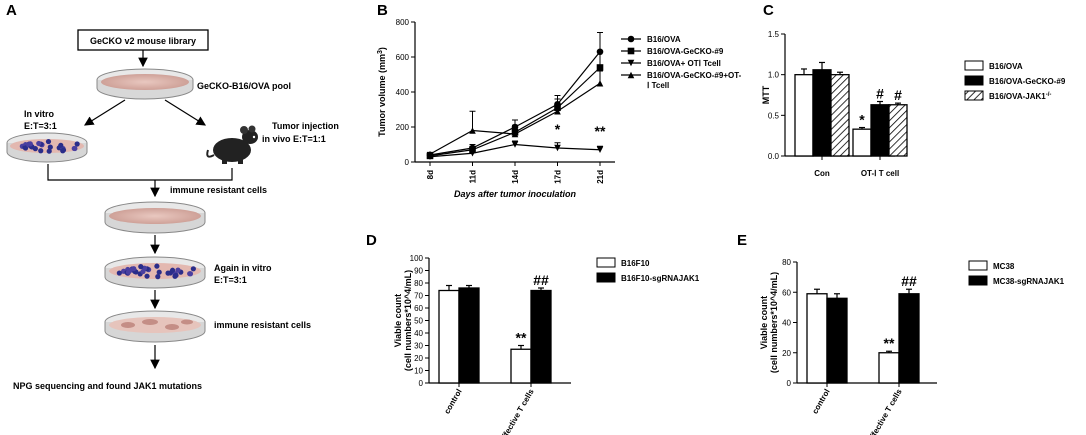 The height and width of the screenshot is (435, 1086). I want to click on y-tick-label: 1.5, so click(774, 34).